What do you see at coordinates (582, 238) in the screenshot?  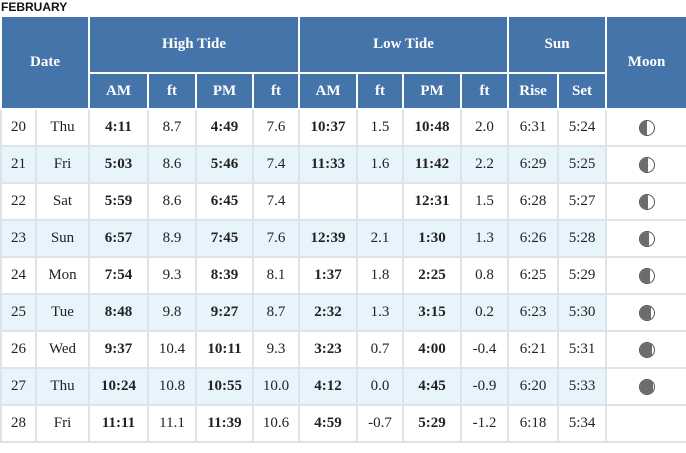 I see `sunset-cell: 5:28` at bounding box center [582, 238].